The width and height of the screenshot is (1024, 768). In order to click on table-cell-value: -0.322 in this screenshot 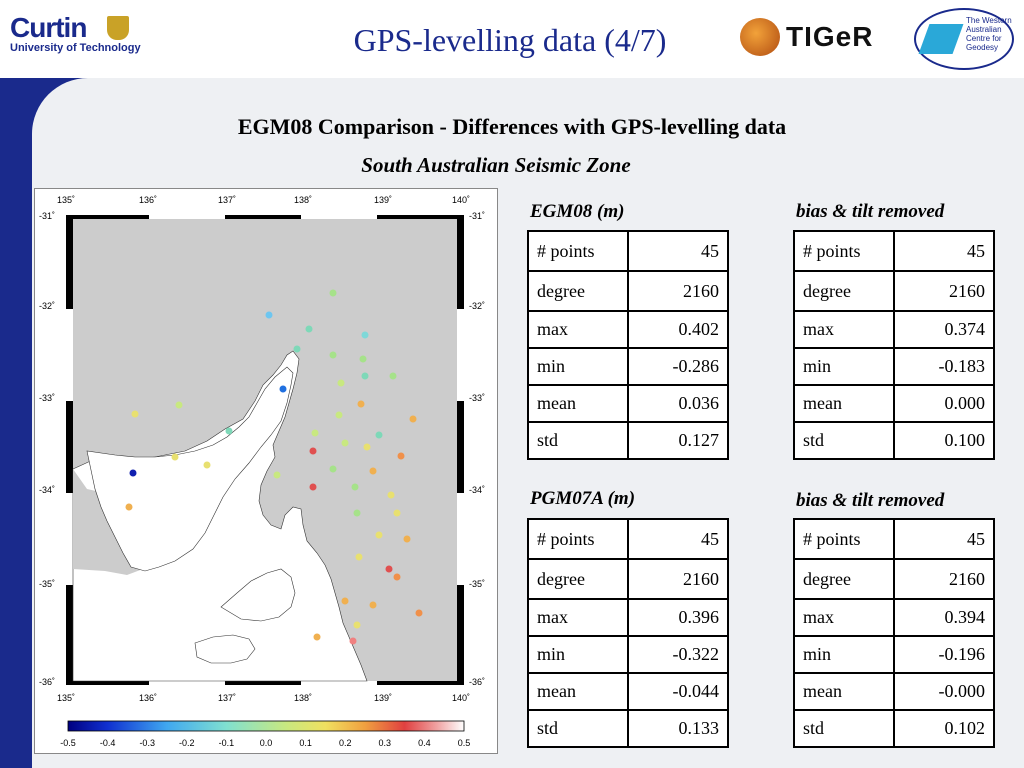, I will do `click(678, 654)`.